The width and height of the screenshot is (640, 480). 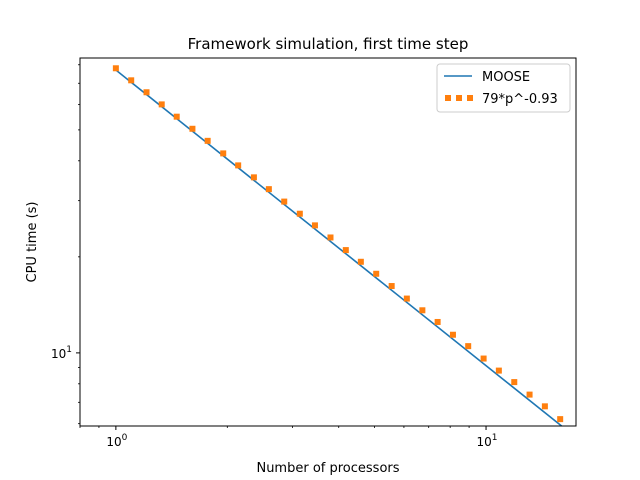 What do you see at coordinates (65, 244) in the screenshot?
I see `y-axis-ticks: 101` at bounding box center [65, 244].